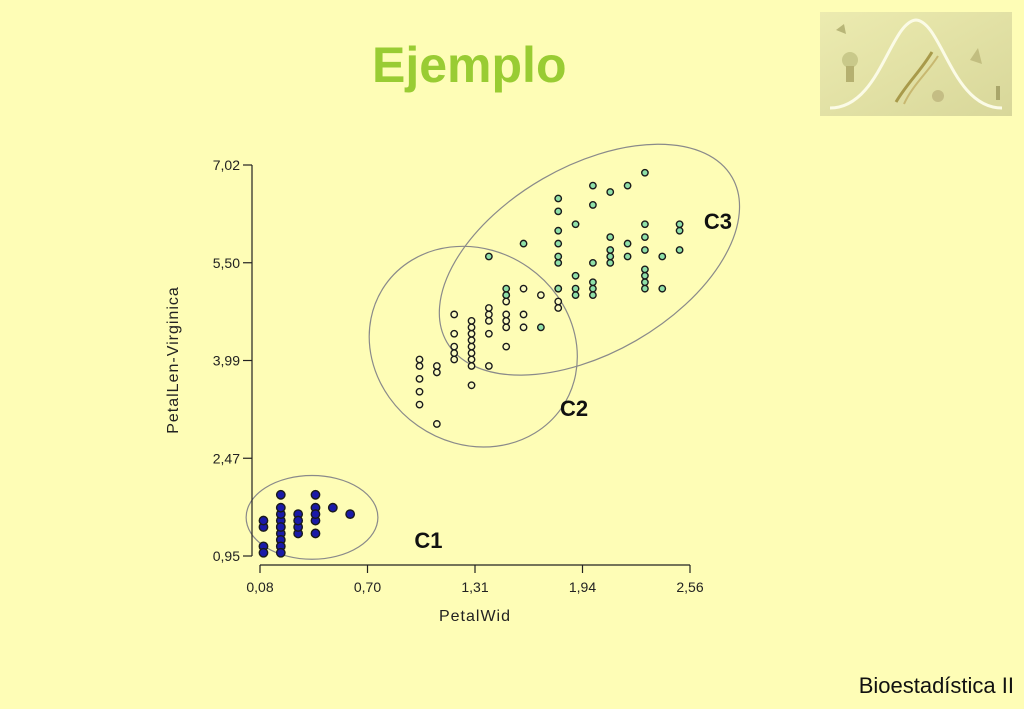 Image resolution: width=1024 pixels, height=709 pixels. What do you see at coordinates (718, 221) in the screenshot?
I see `cluster-label-c3: C3` at bounding box center [718, 221].